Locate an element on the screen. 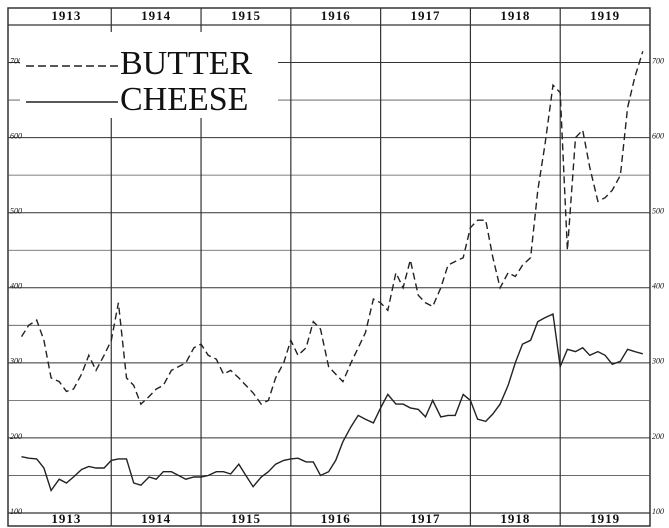  legend-box is located at coordinates (149, 75).